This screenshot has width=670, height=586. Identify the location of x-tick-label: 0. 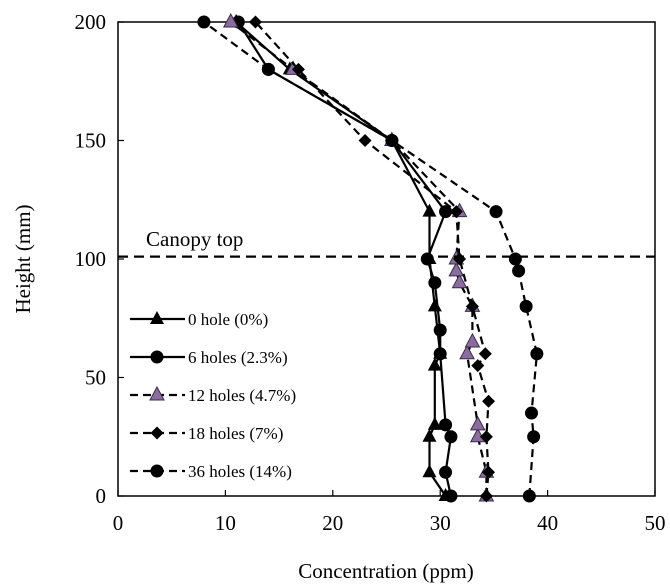
(118, 523).